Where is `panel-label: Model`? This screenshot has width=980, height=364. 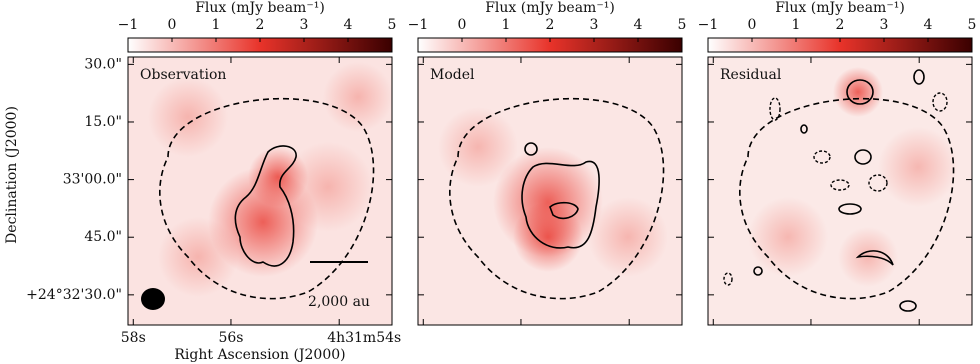 panel-label: Model is located at coordinates (452, 75).